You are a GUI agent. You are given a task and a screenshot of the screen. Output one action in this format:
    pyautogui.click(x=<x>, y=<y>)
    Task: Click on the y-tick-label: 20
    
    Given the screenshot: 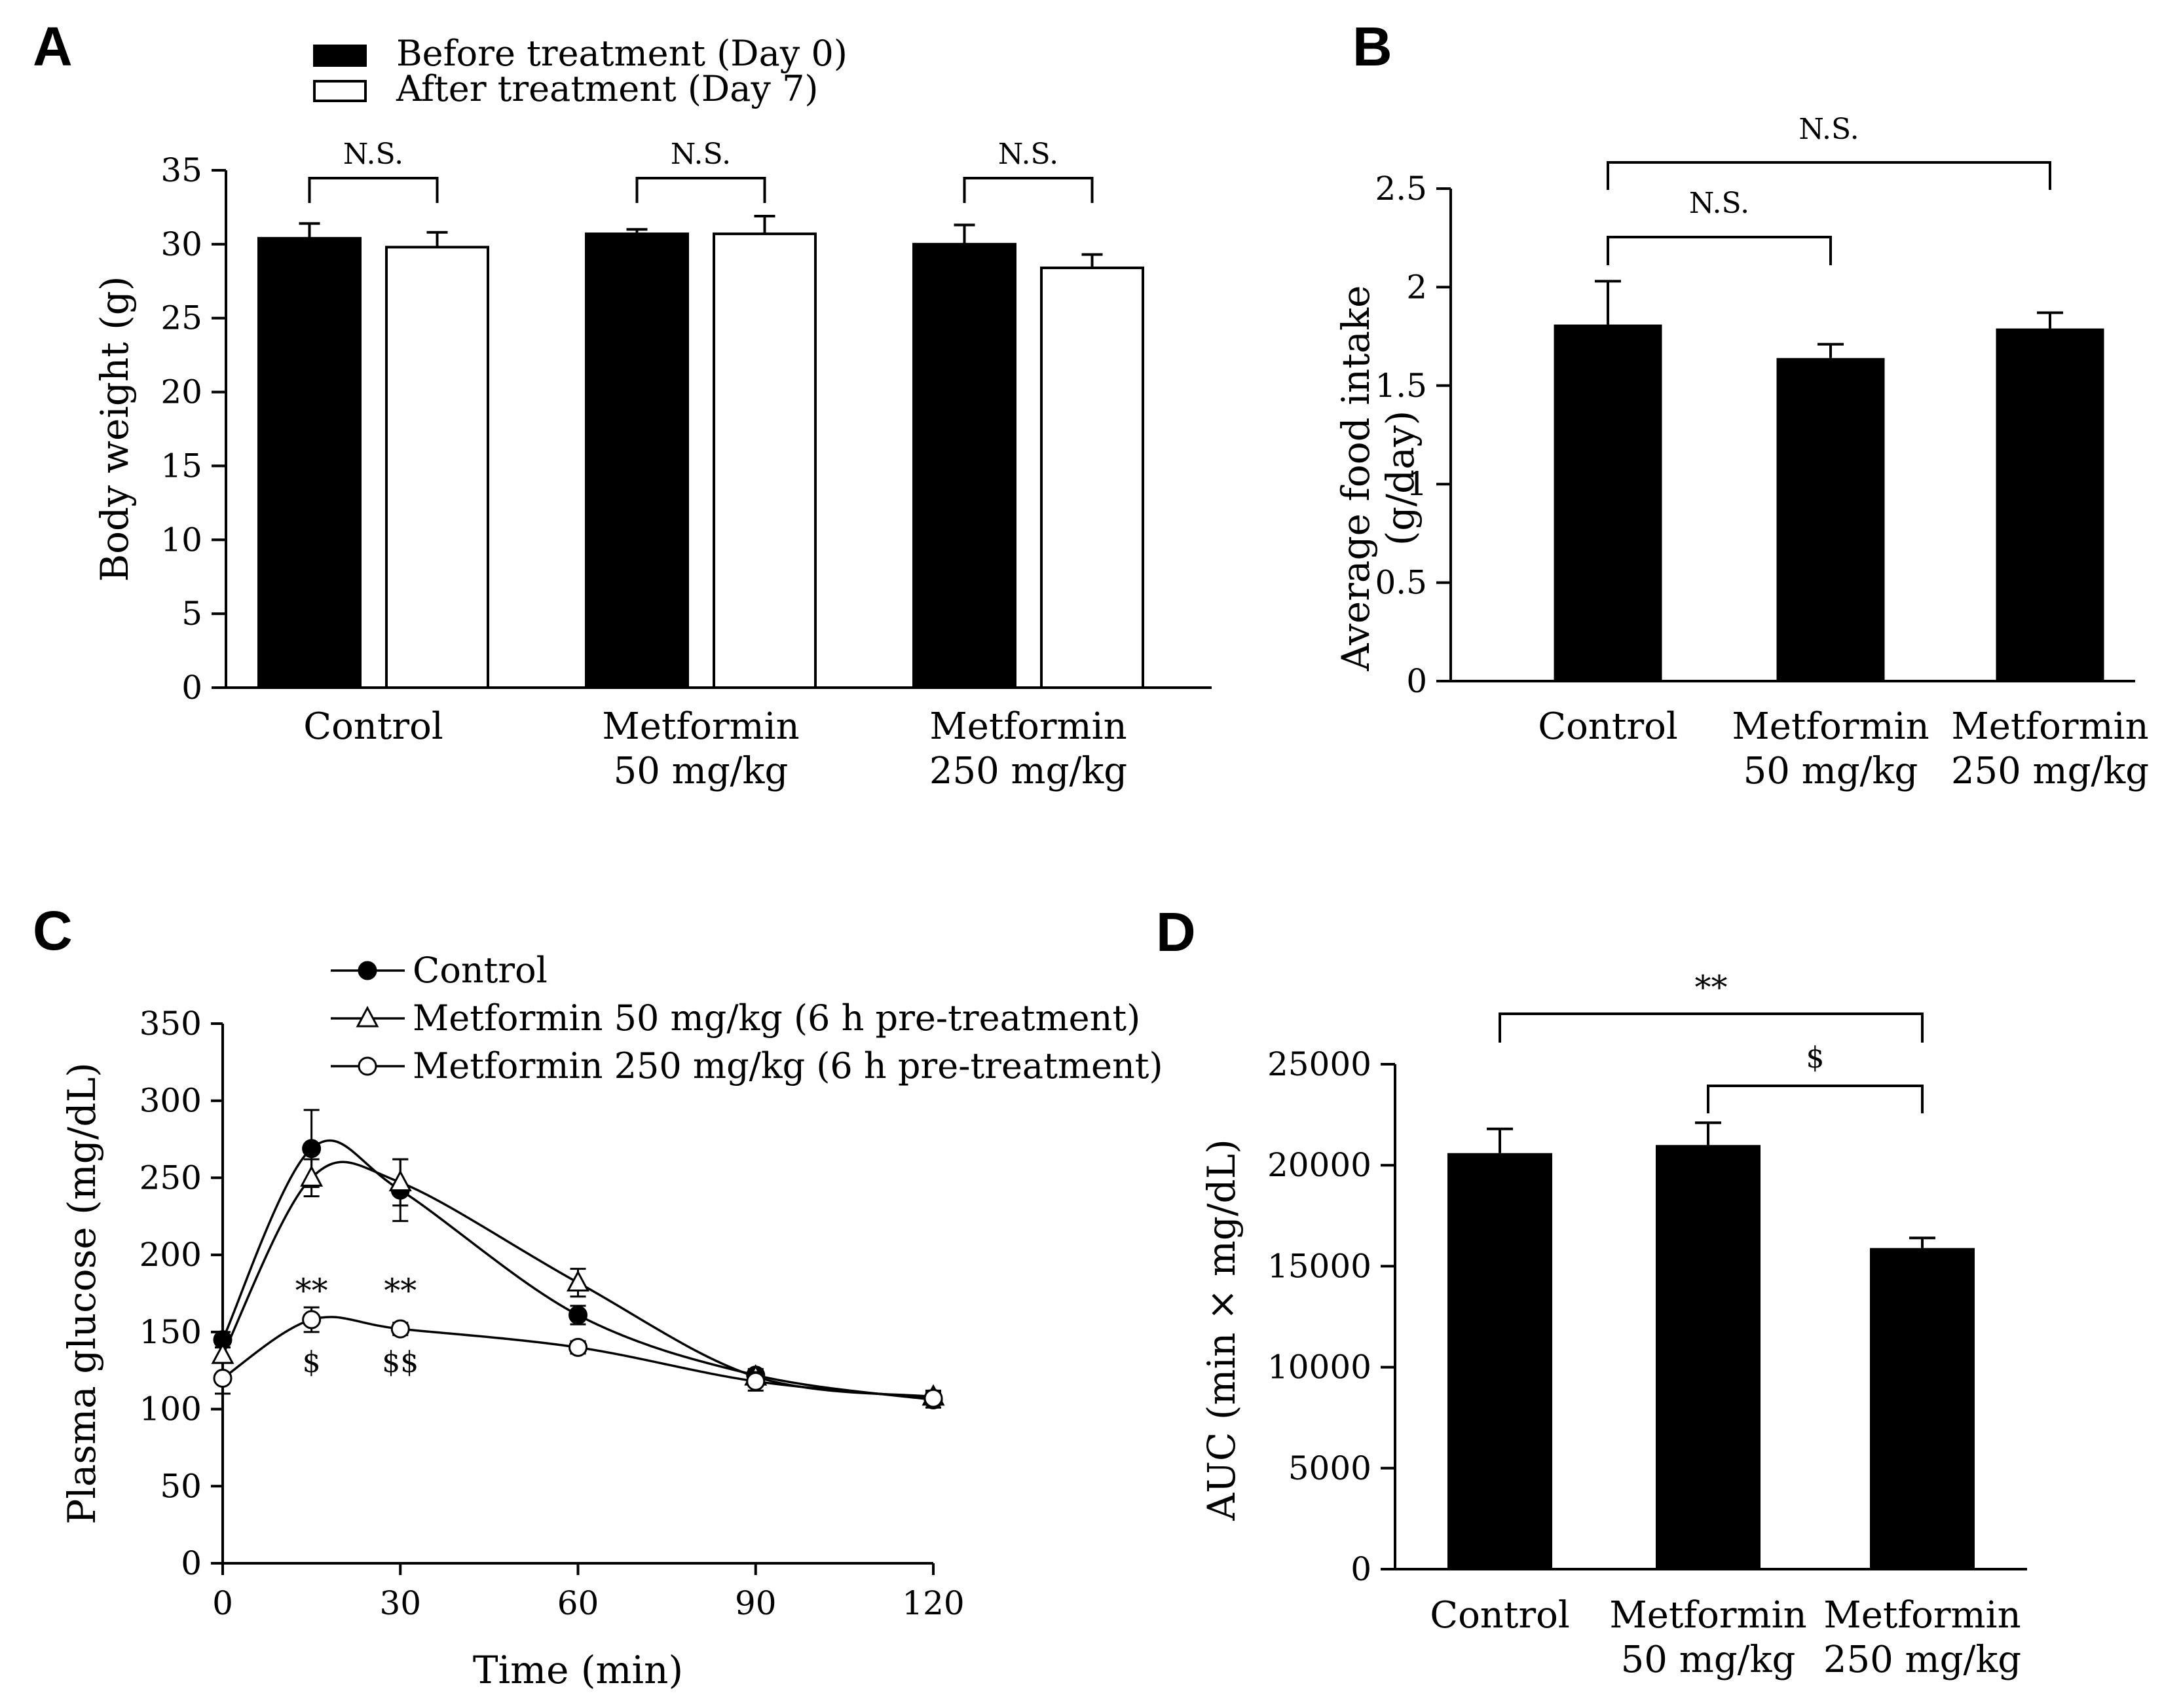 What is the action you would take?
    pyautogui.click(x=181, y=392)
    